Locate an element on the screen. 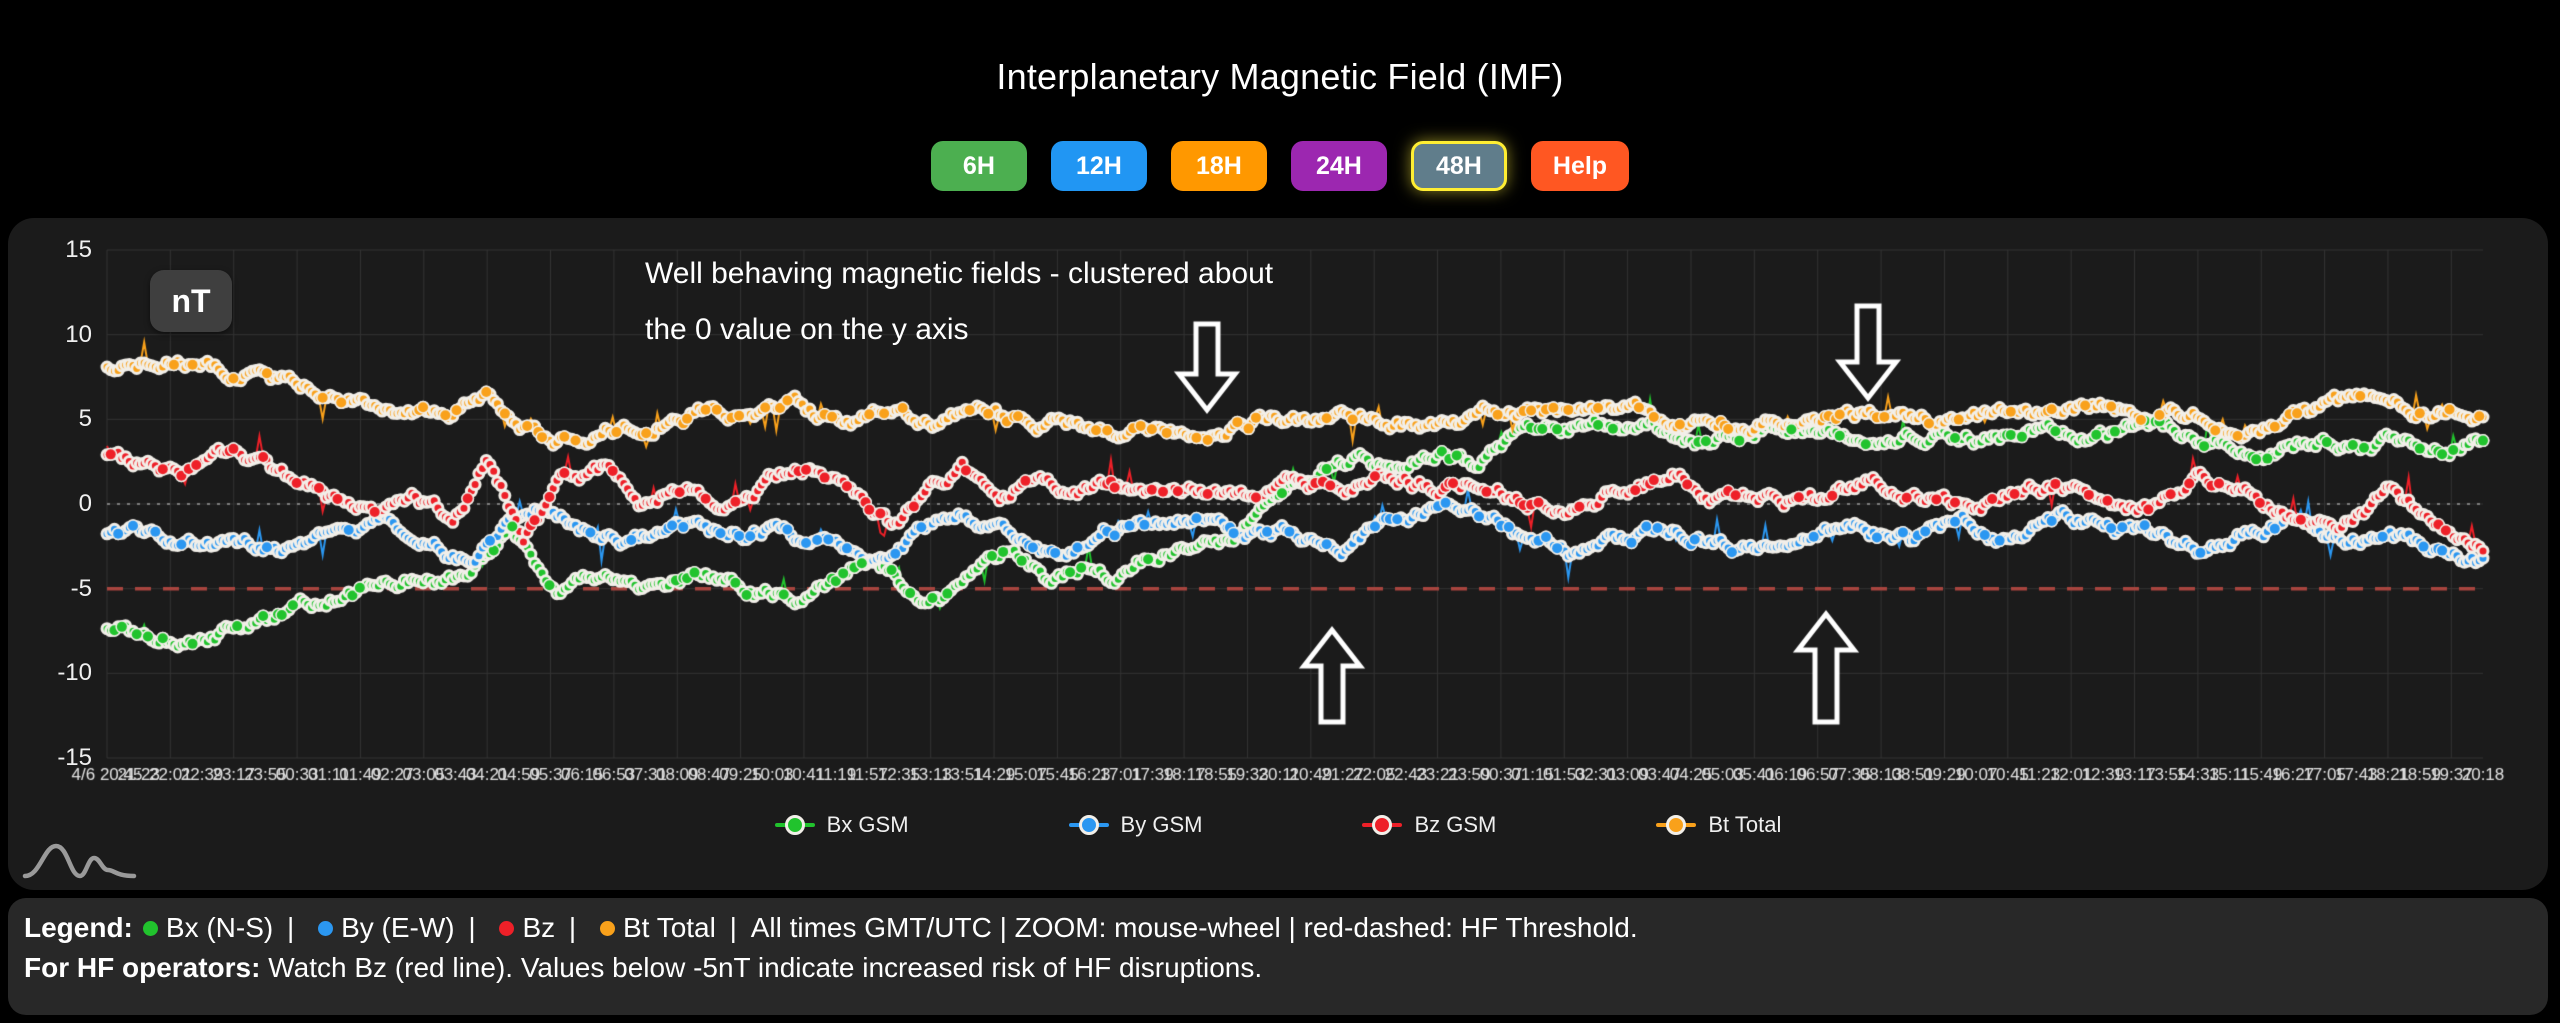  legend-item-bt-total: Bt Total is located at coordinates (1718, 825).